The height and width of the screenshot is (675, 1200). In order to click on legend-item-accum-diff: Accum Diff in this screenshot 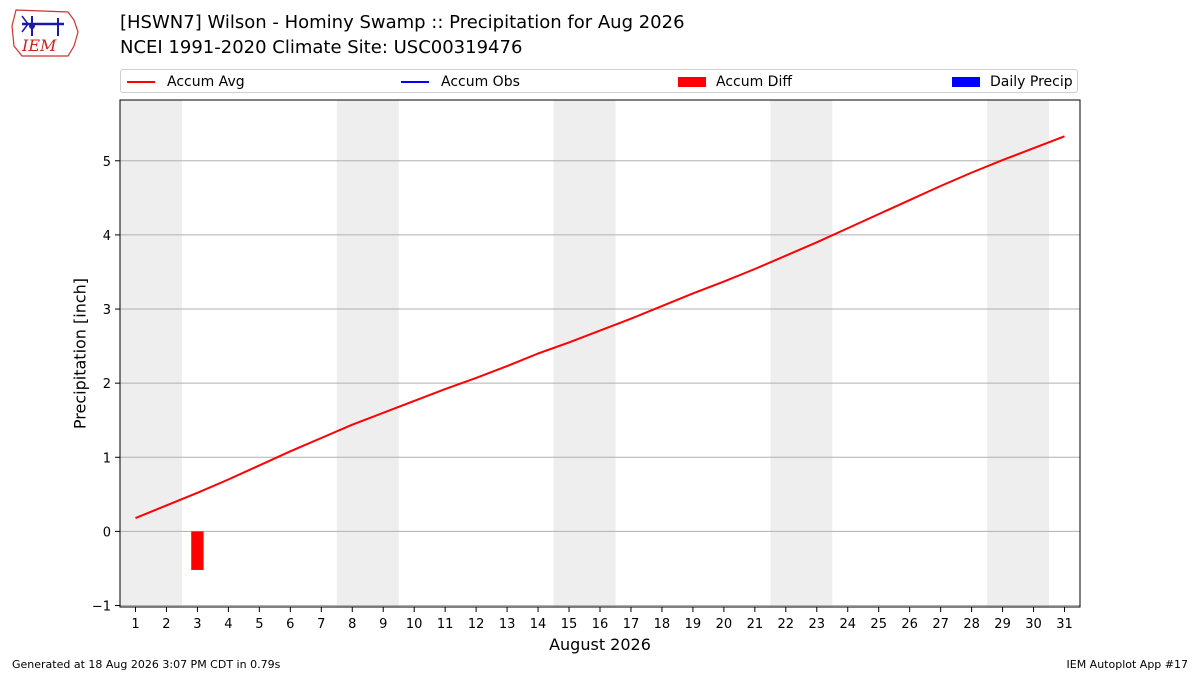, I will do `click(735, 82)`.